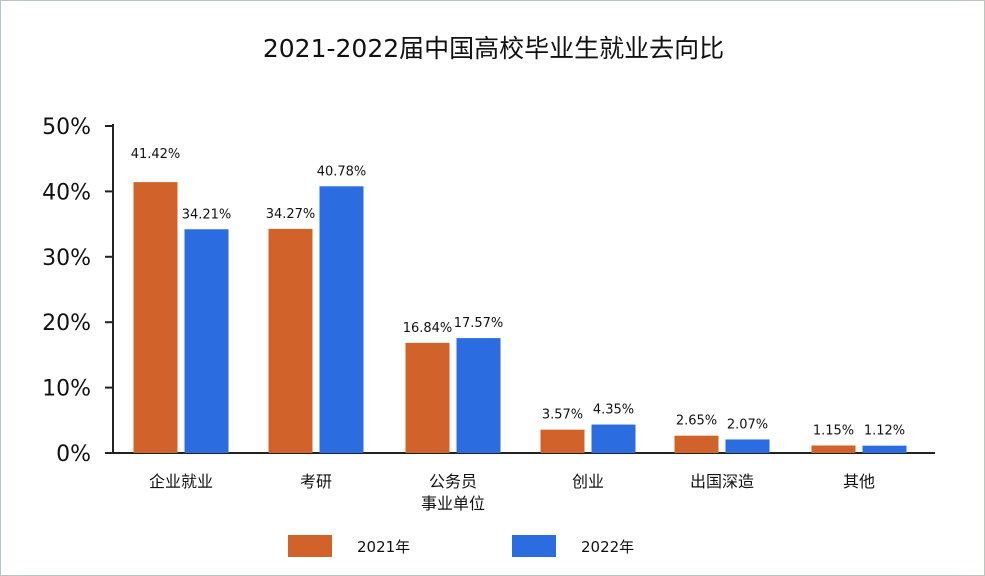  Describe the element at coordinates (747, 424) in the screenshot. I see `data-label: 2.07%` at that location.